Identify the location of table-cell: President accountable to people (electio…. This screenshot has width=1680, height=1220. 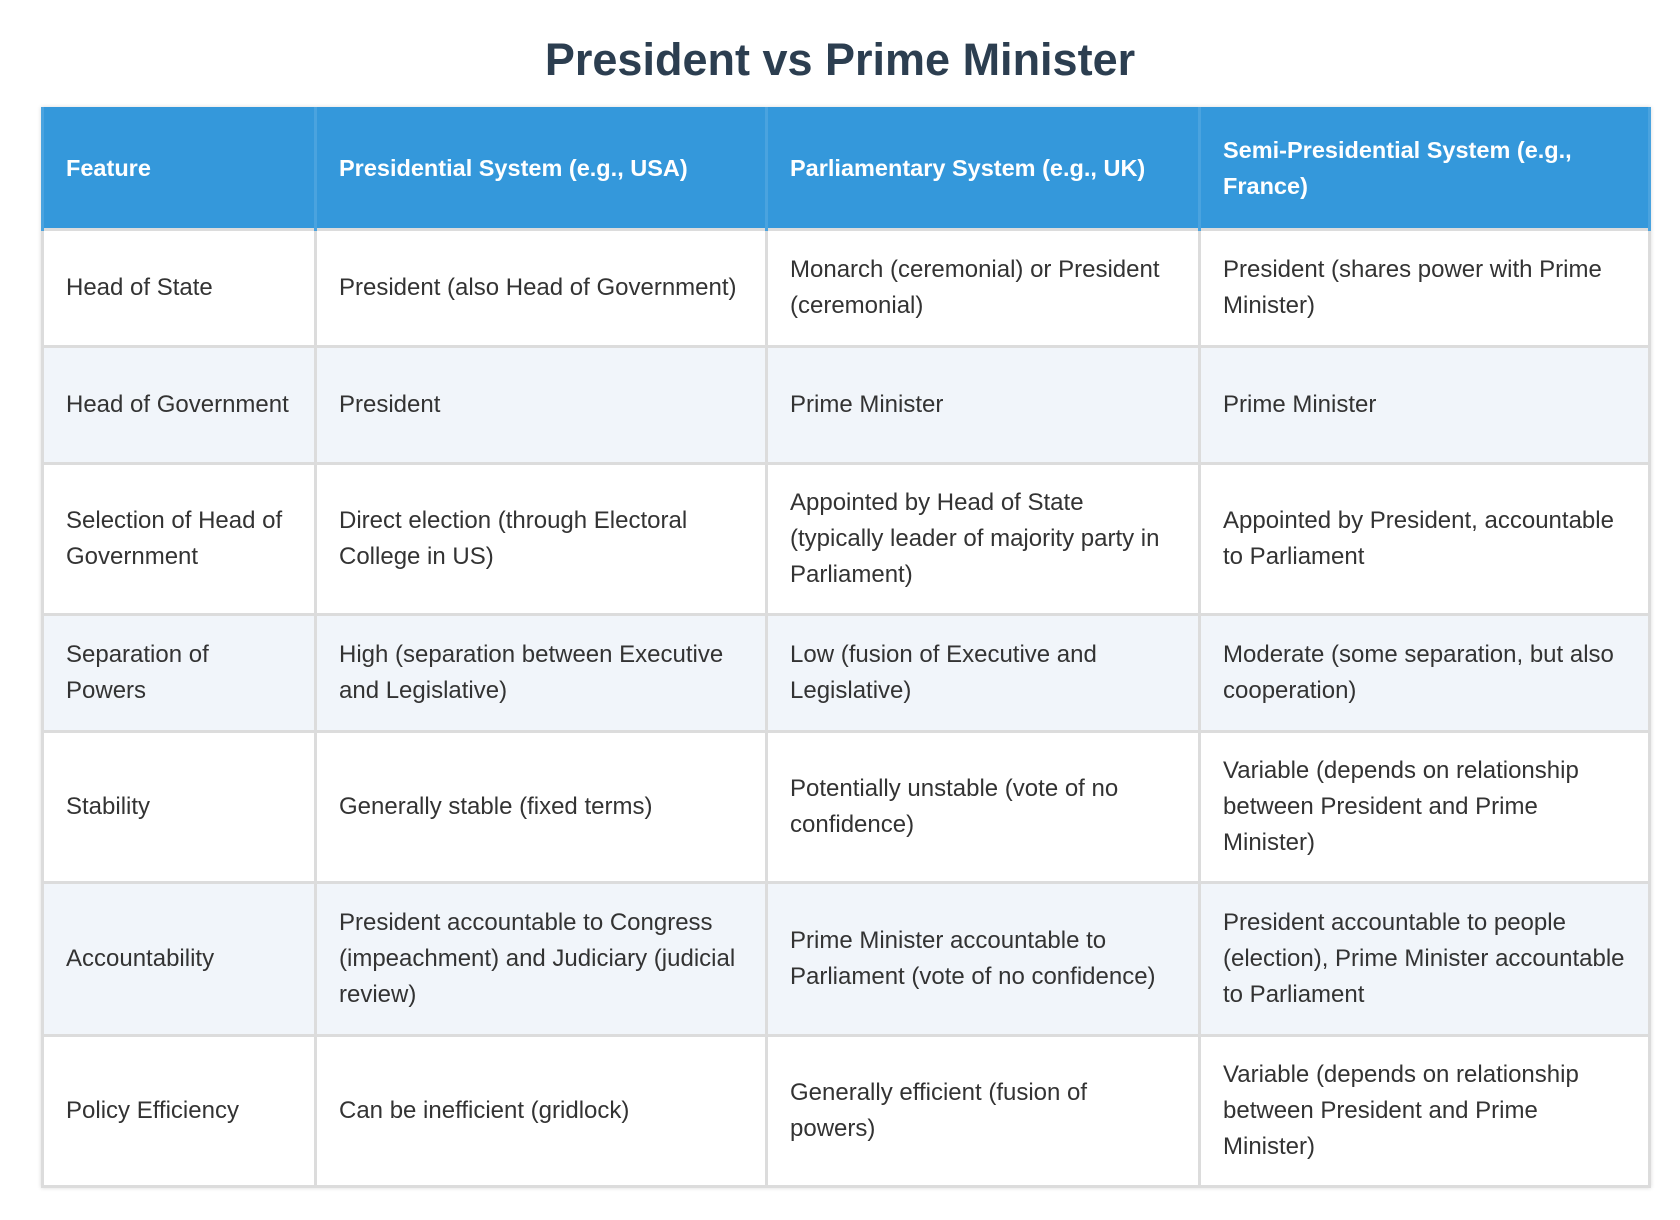
(1424, 959).